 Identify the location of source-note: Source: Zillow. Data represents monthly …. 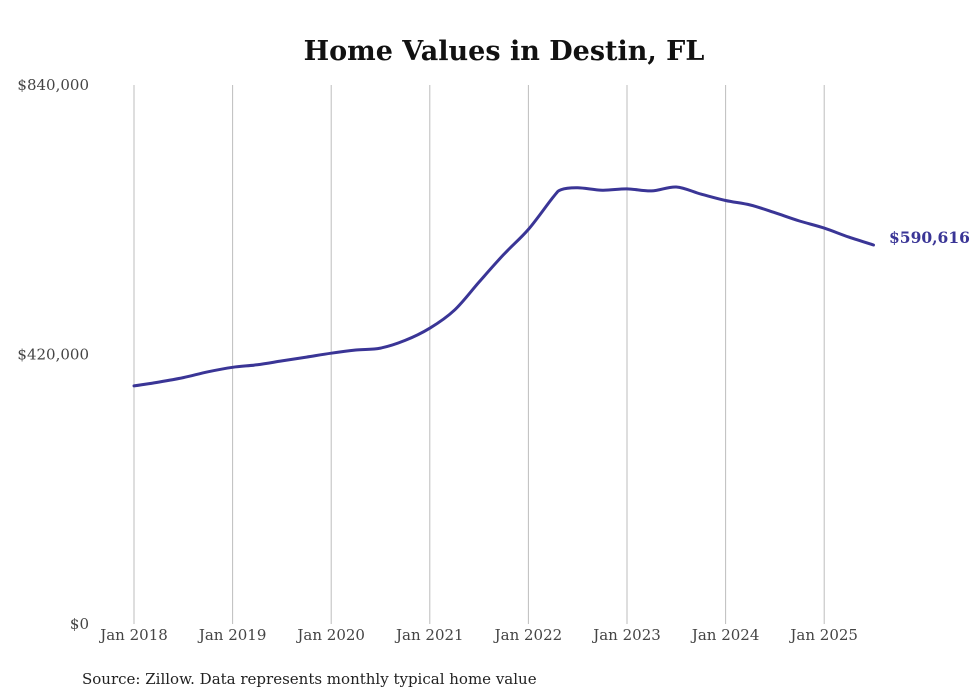
(309, 679).